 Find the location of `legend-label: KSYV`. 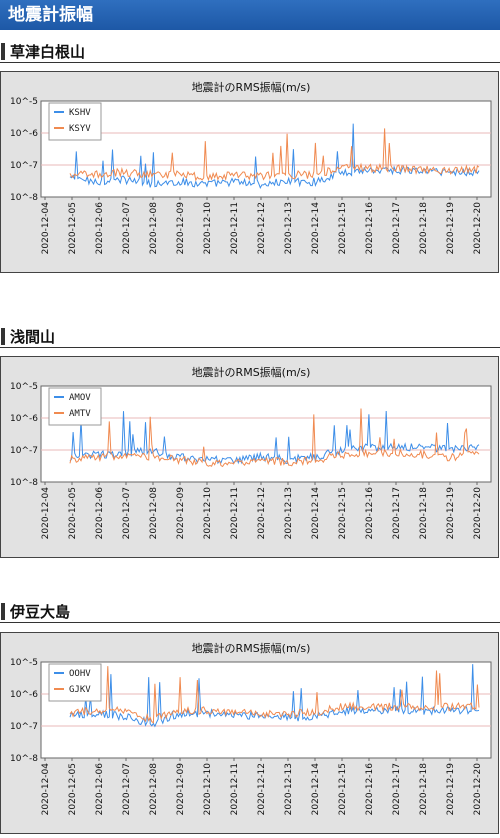

legend-label: KSYV is located at coordinates (80, 129).